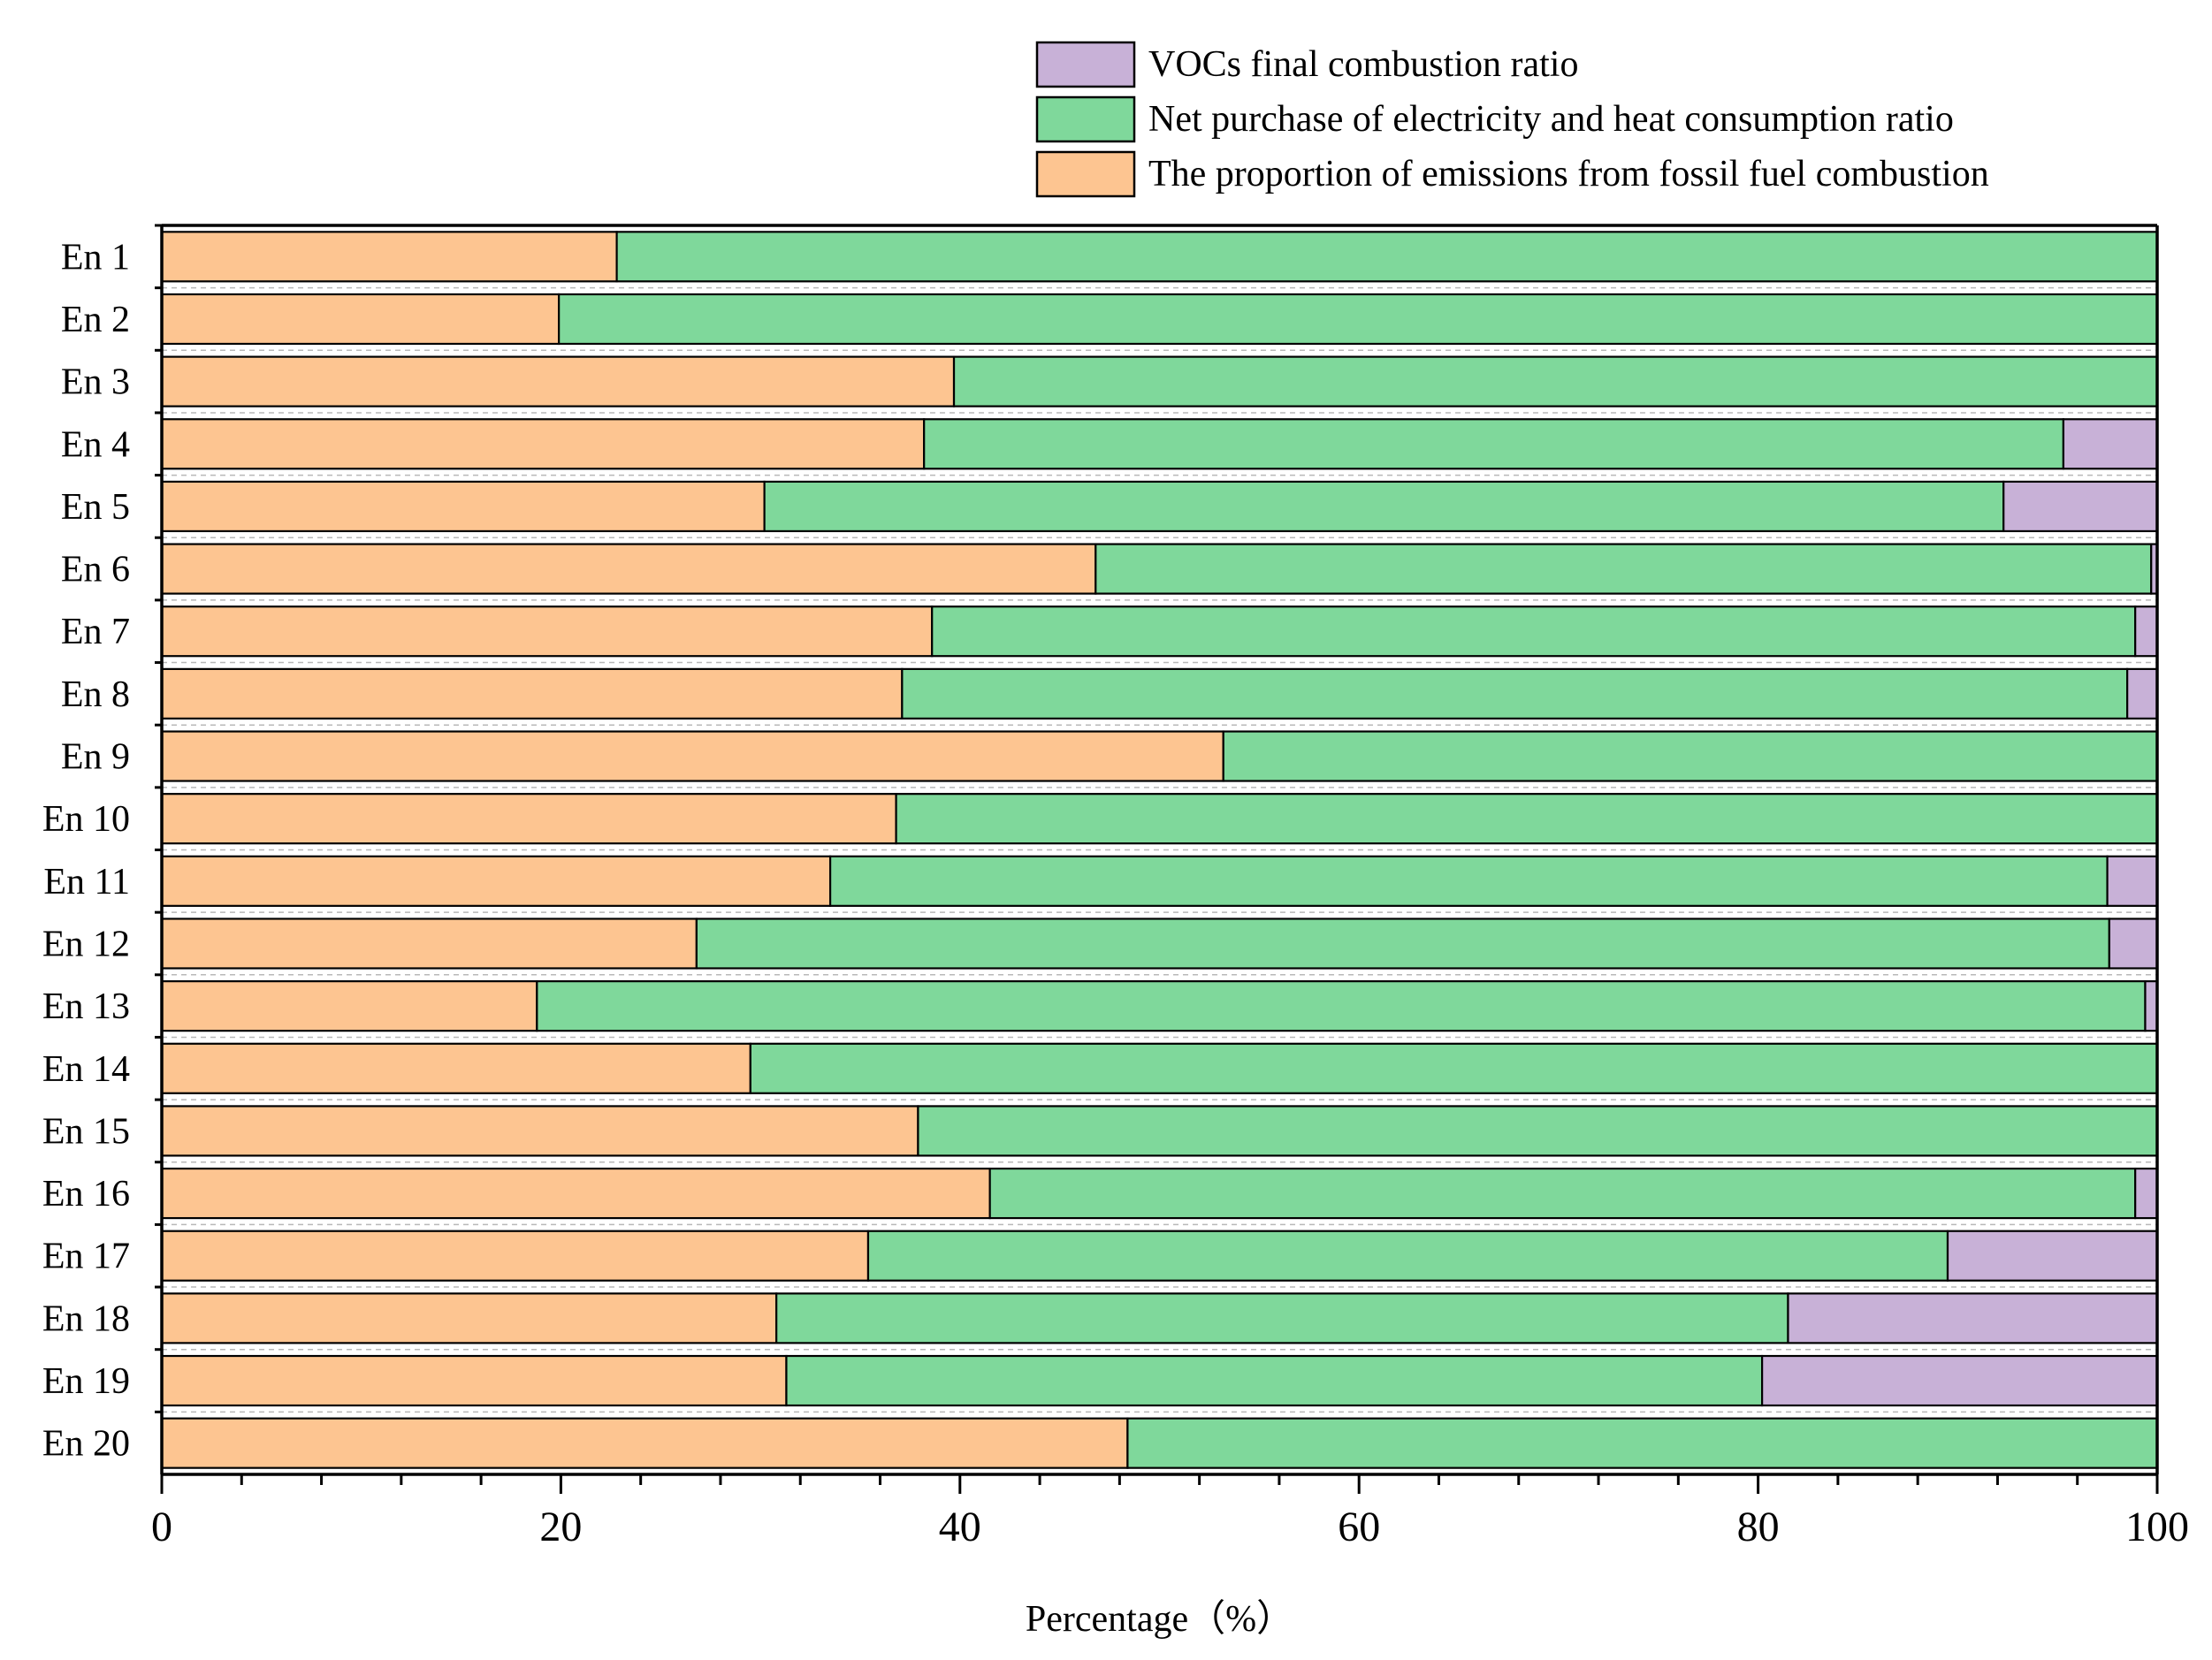 The height and width of the screenshot is (1660, 2212). I want to click on x-tick-label: 20, so click(560, 1527).